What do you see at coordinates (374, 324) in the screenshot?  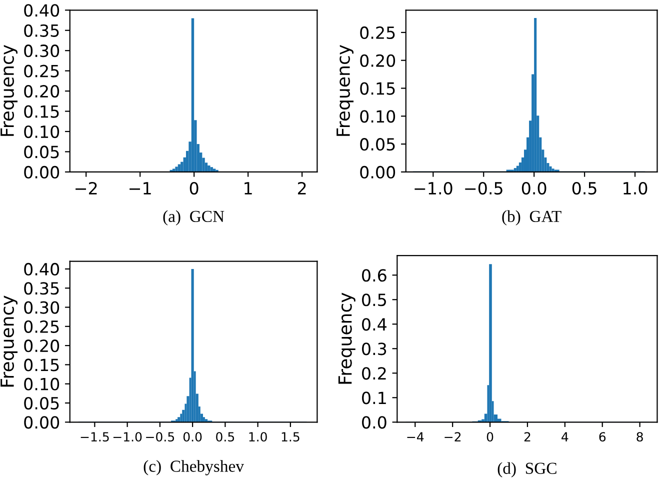 I see `y-tick-label: 0.4` at bounding box center [374, 324].